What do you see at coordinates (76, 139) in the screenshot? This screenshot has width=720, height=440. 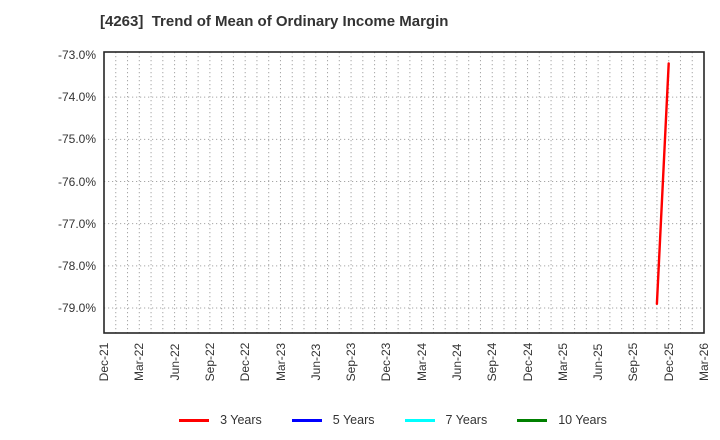 I see `y-tick-label: -75.0%` at bounding box center [76, 139].